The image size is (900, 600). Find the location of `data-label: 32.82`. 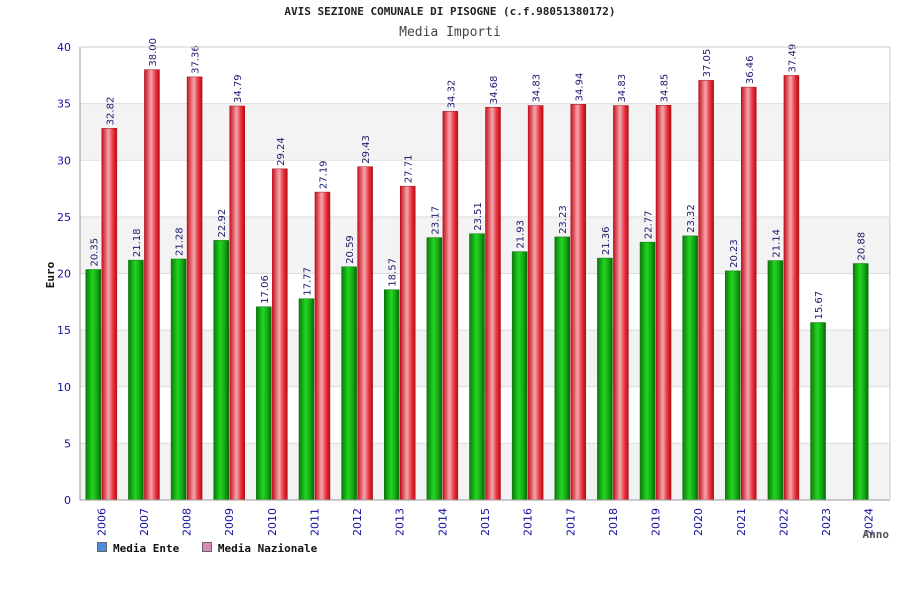

data-label: 32.82 is located at coordinates (110, 111).